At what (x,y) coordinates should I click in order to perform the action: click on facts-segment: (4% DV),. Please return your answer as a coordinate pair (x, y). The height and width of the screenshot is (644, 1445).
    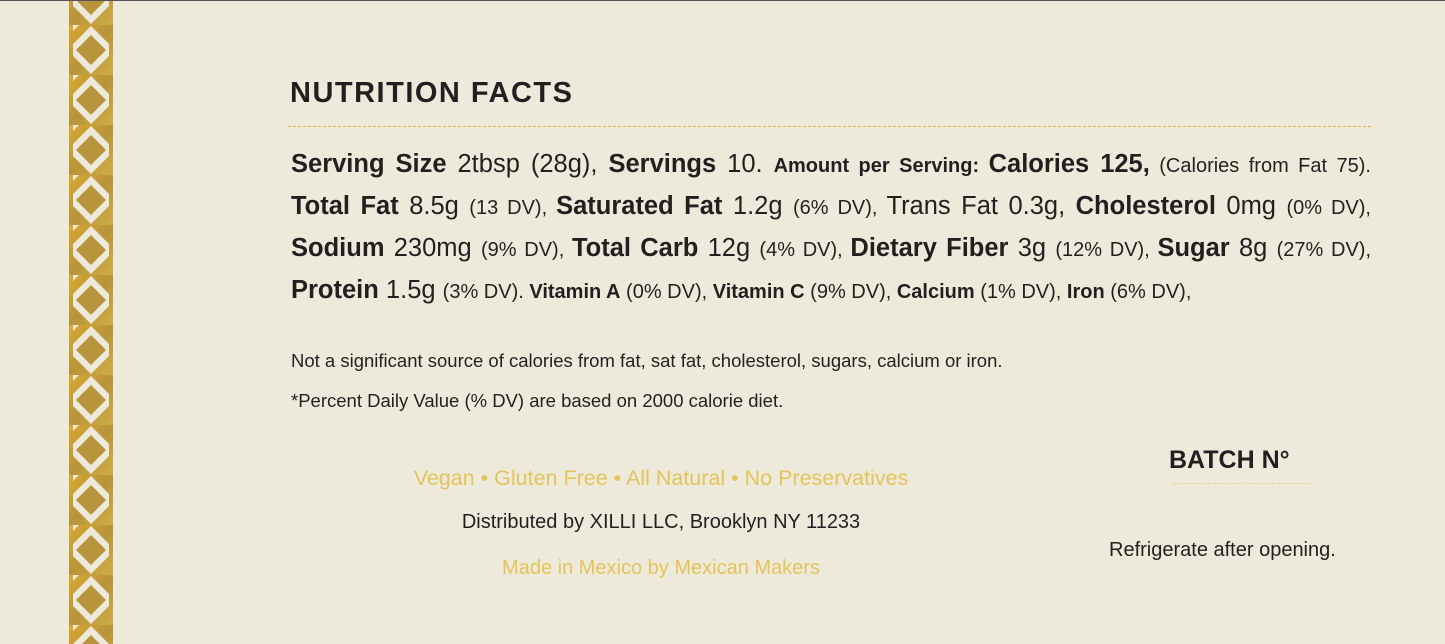
    Looking at the image, I should click on (805, 250).